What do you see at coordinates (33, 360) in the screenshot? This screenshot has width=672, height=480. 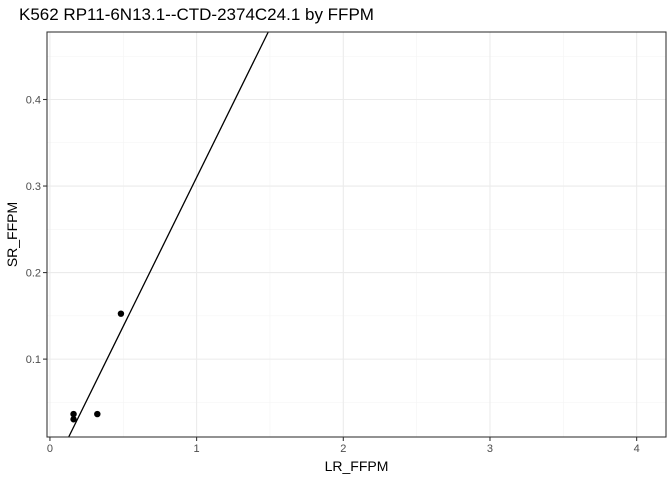 I see `y-tick-label: 0.1` at bounding box center [33, 360].